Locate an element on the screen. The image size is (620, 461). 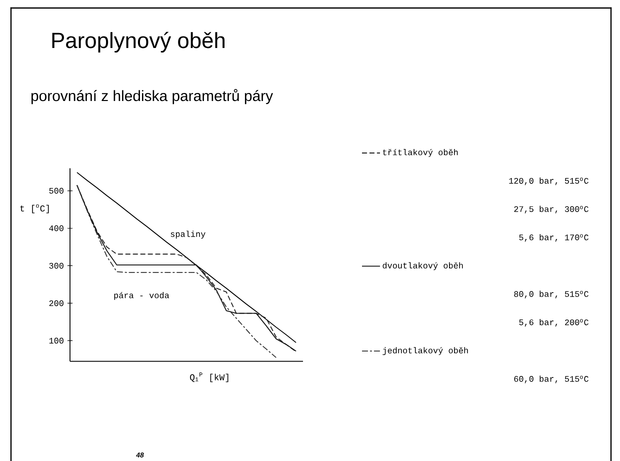
text: 120,0 bar, 515$^{o}$C is located at coordinates (548, 181).